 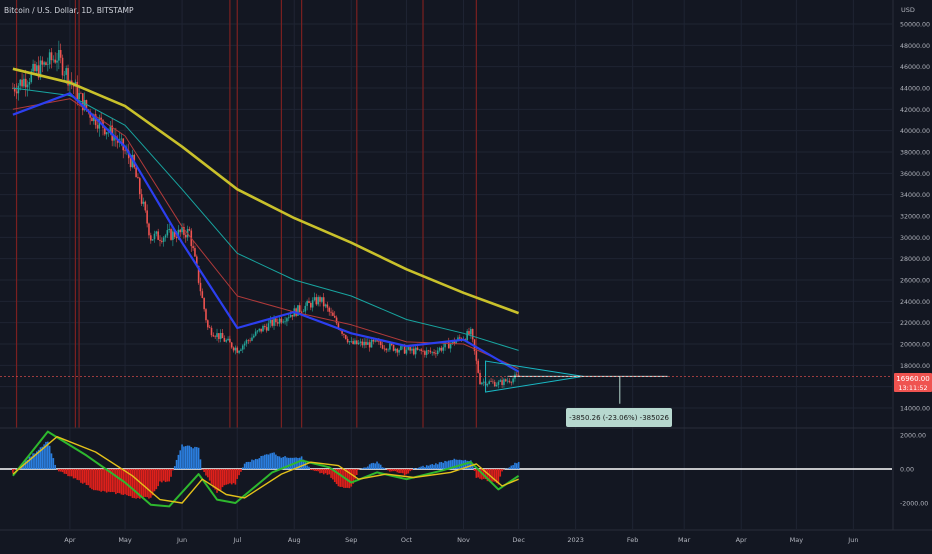 I want to click on price-tick-label: 36000.00, so click(x=915, y=174).